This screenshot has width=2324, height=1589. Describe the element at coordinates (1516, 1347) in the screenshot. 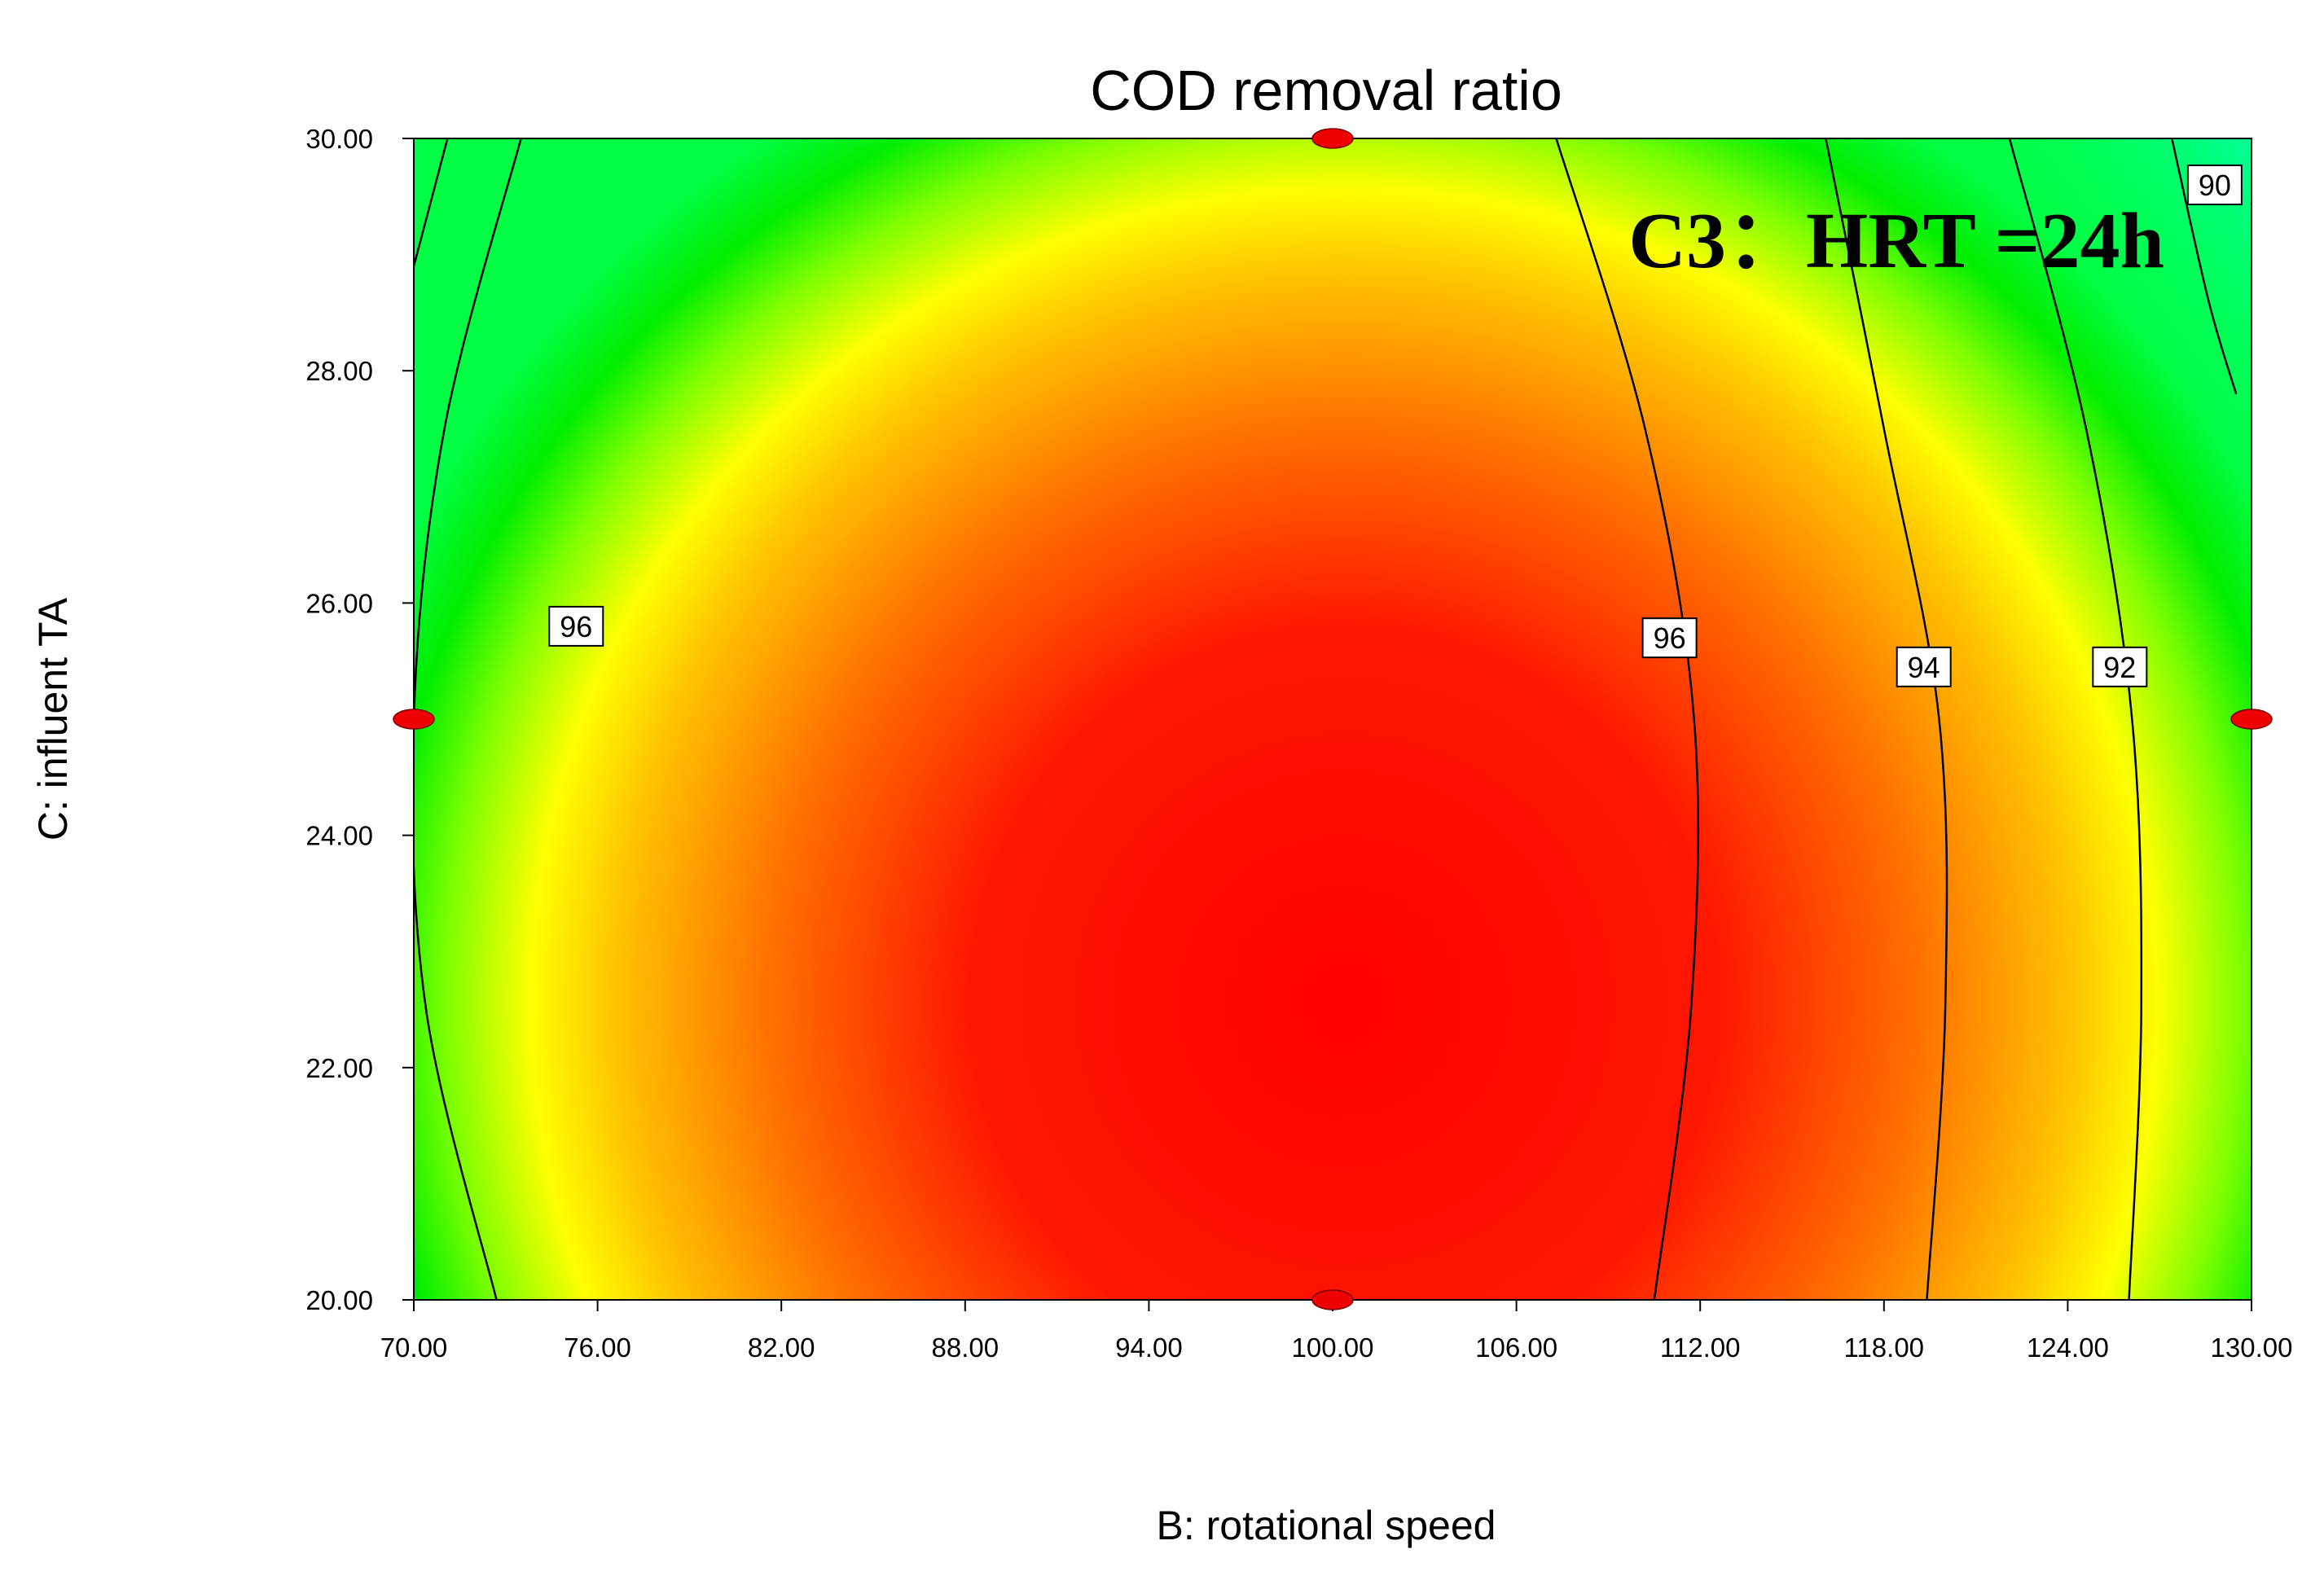

I see `x-tick-label: 106.00` at that location.